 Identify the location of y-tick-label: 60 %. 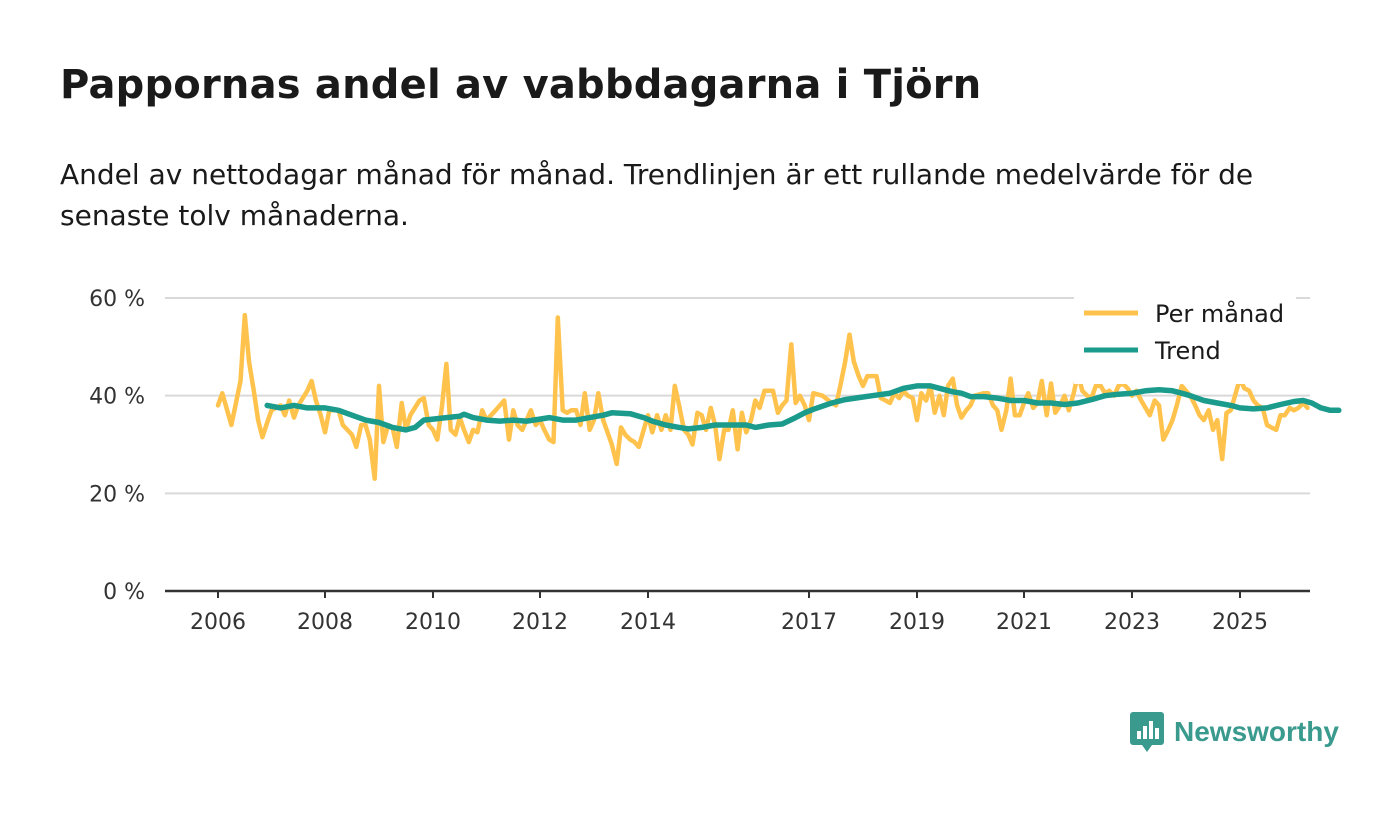
(117, 299).